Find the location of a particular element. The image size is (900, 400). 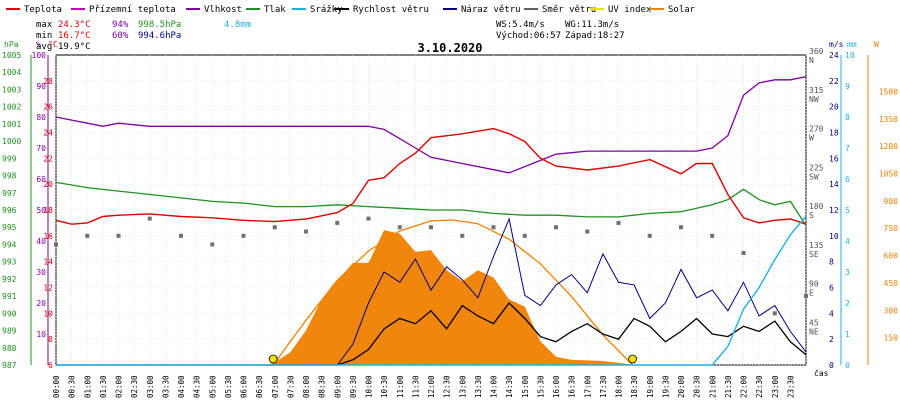

legend-label: Vlhkost is located at coordinates (223, 10).